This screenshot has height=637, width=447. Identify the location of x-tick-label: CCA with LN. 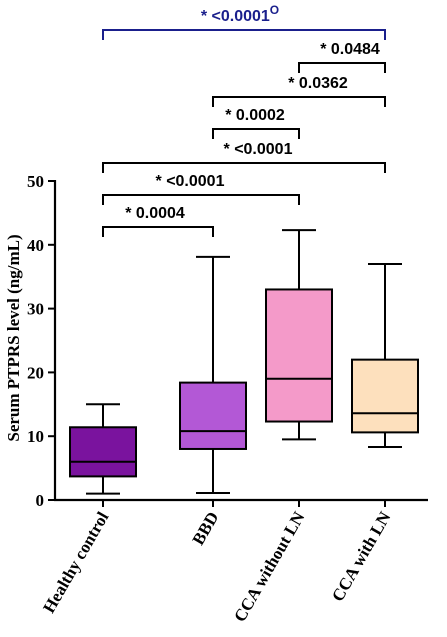
(361, 556).